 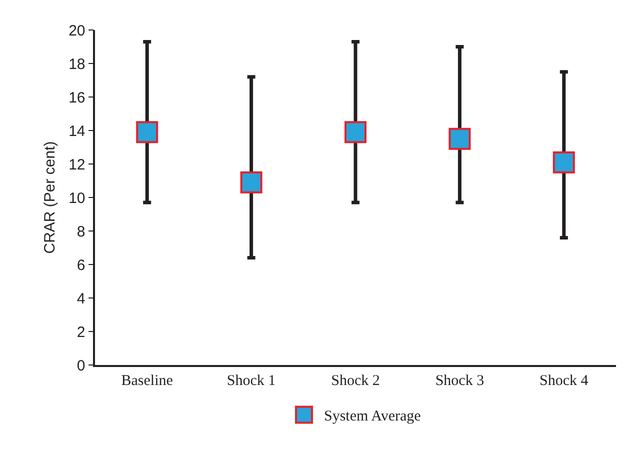 What do you see at coordinates (50, 197) in the screenshot?
I see `y-axis-title: CRAR (Per cent)` at bounding box center [50, 197].